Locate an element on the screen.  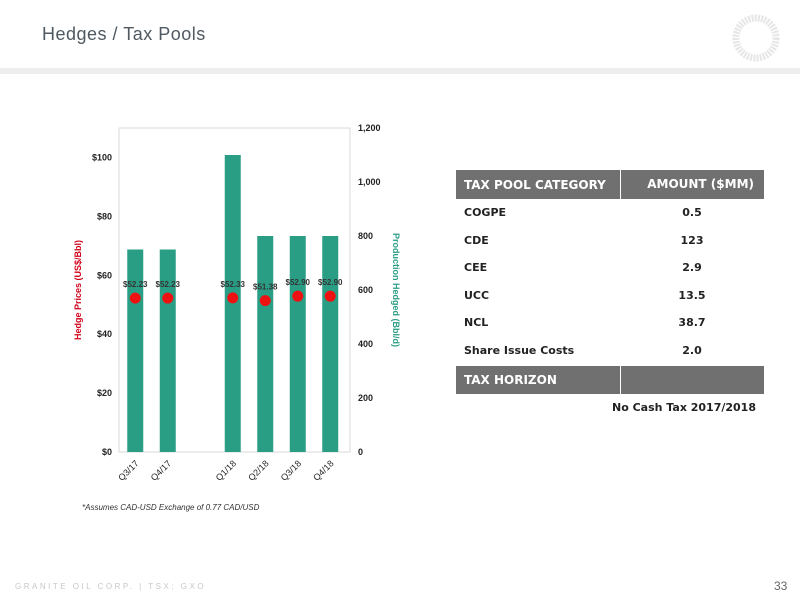
row-amount: 123 is located at coordinates (692, 240).